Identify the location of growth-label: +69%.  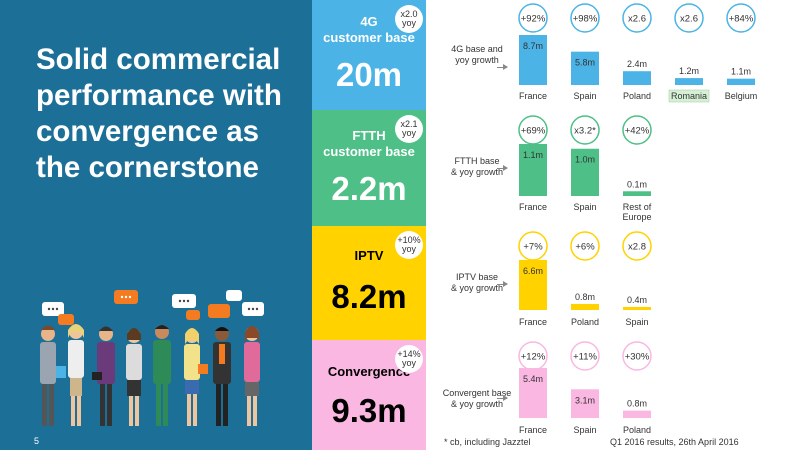
(533, 131).